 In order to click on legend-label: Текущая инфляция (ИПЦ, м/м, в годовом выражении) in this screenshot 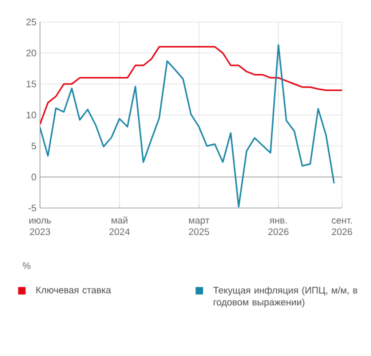, I will do `click(285, 297)`.